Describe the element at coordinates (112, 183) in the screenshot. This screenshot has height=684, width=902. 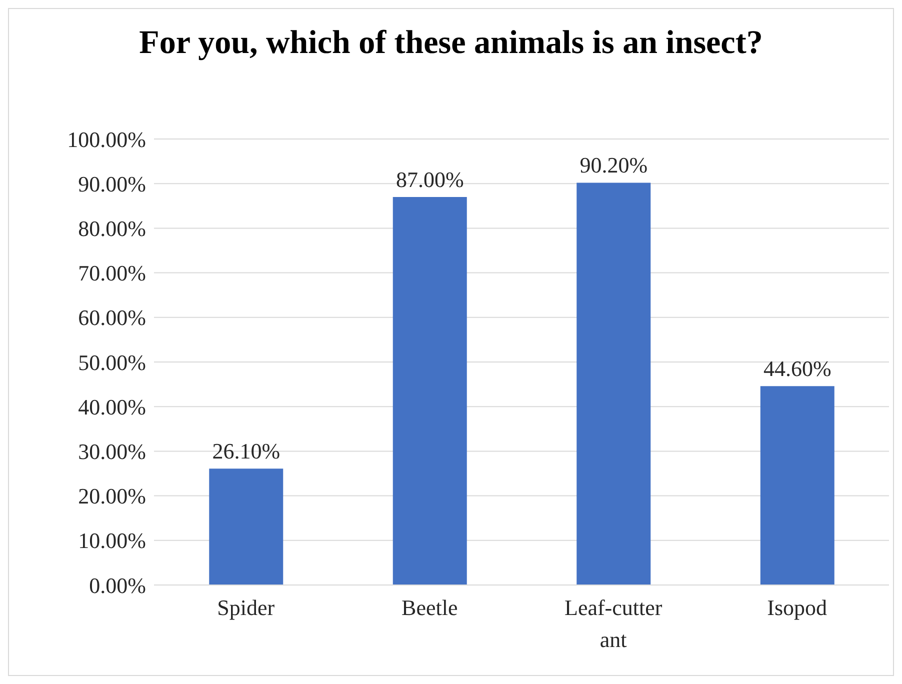
I see `y-tick-label: 90.00%` at that location.